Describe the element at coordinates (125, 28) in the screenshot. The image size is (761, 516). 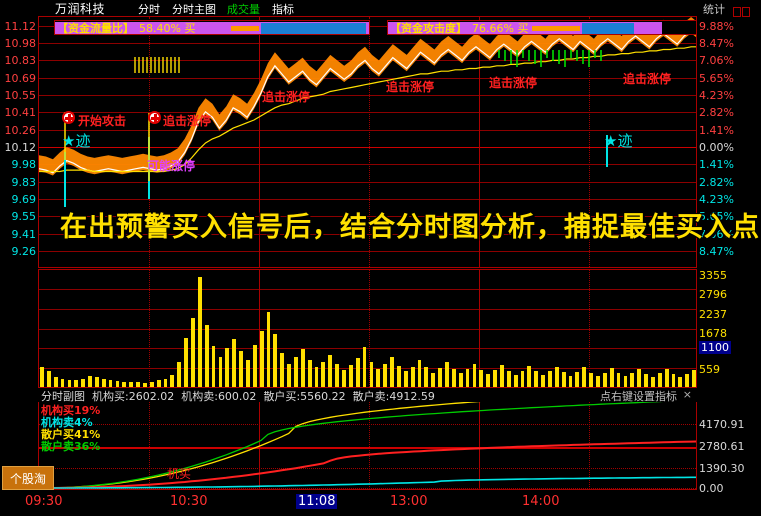
I see `ribbon-text: 【资金流量比】 58.40% 买` at that location.